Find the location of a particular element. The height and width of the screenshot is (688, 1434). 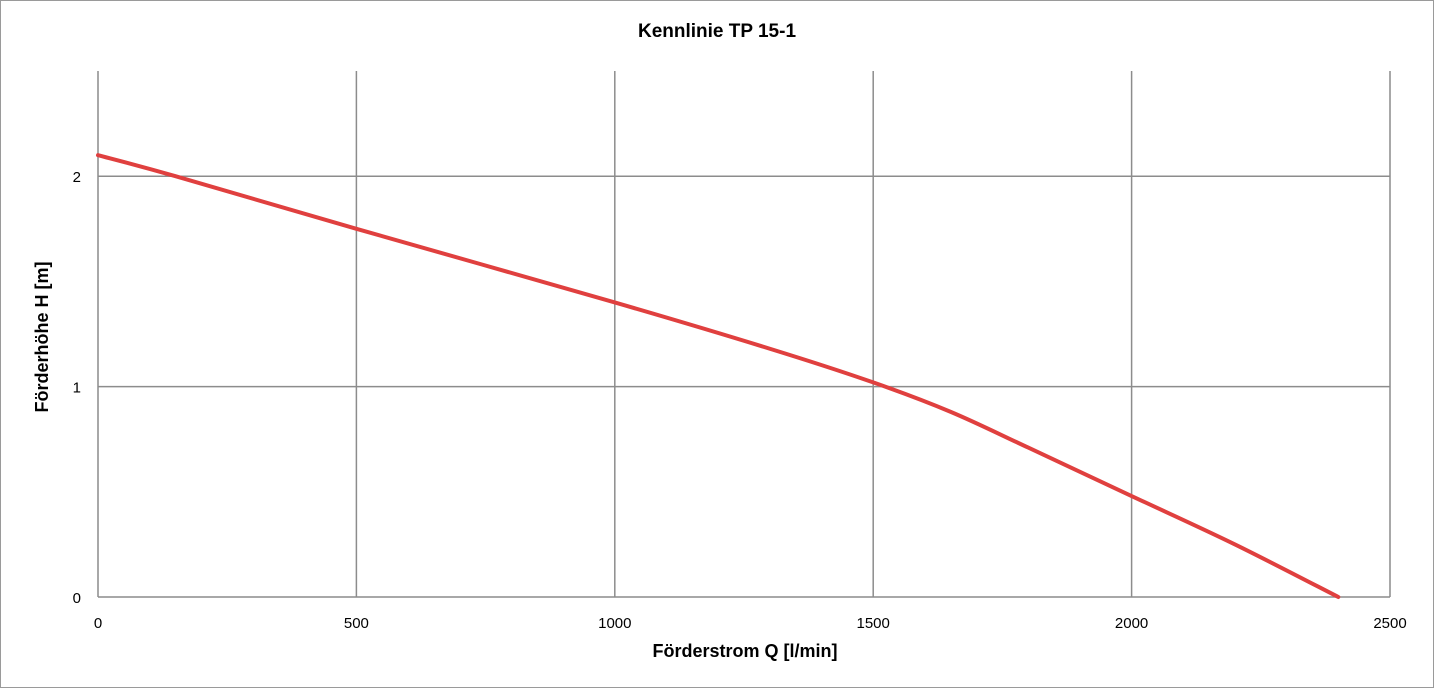

x-tick-label-1: 500 is located at coordinates (356, 623).